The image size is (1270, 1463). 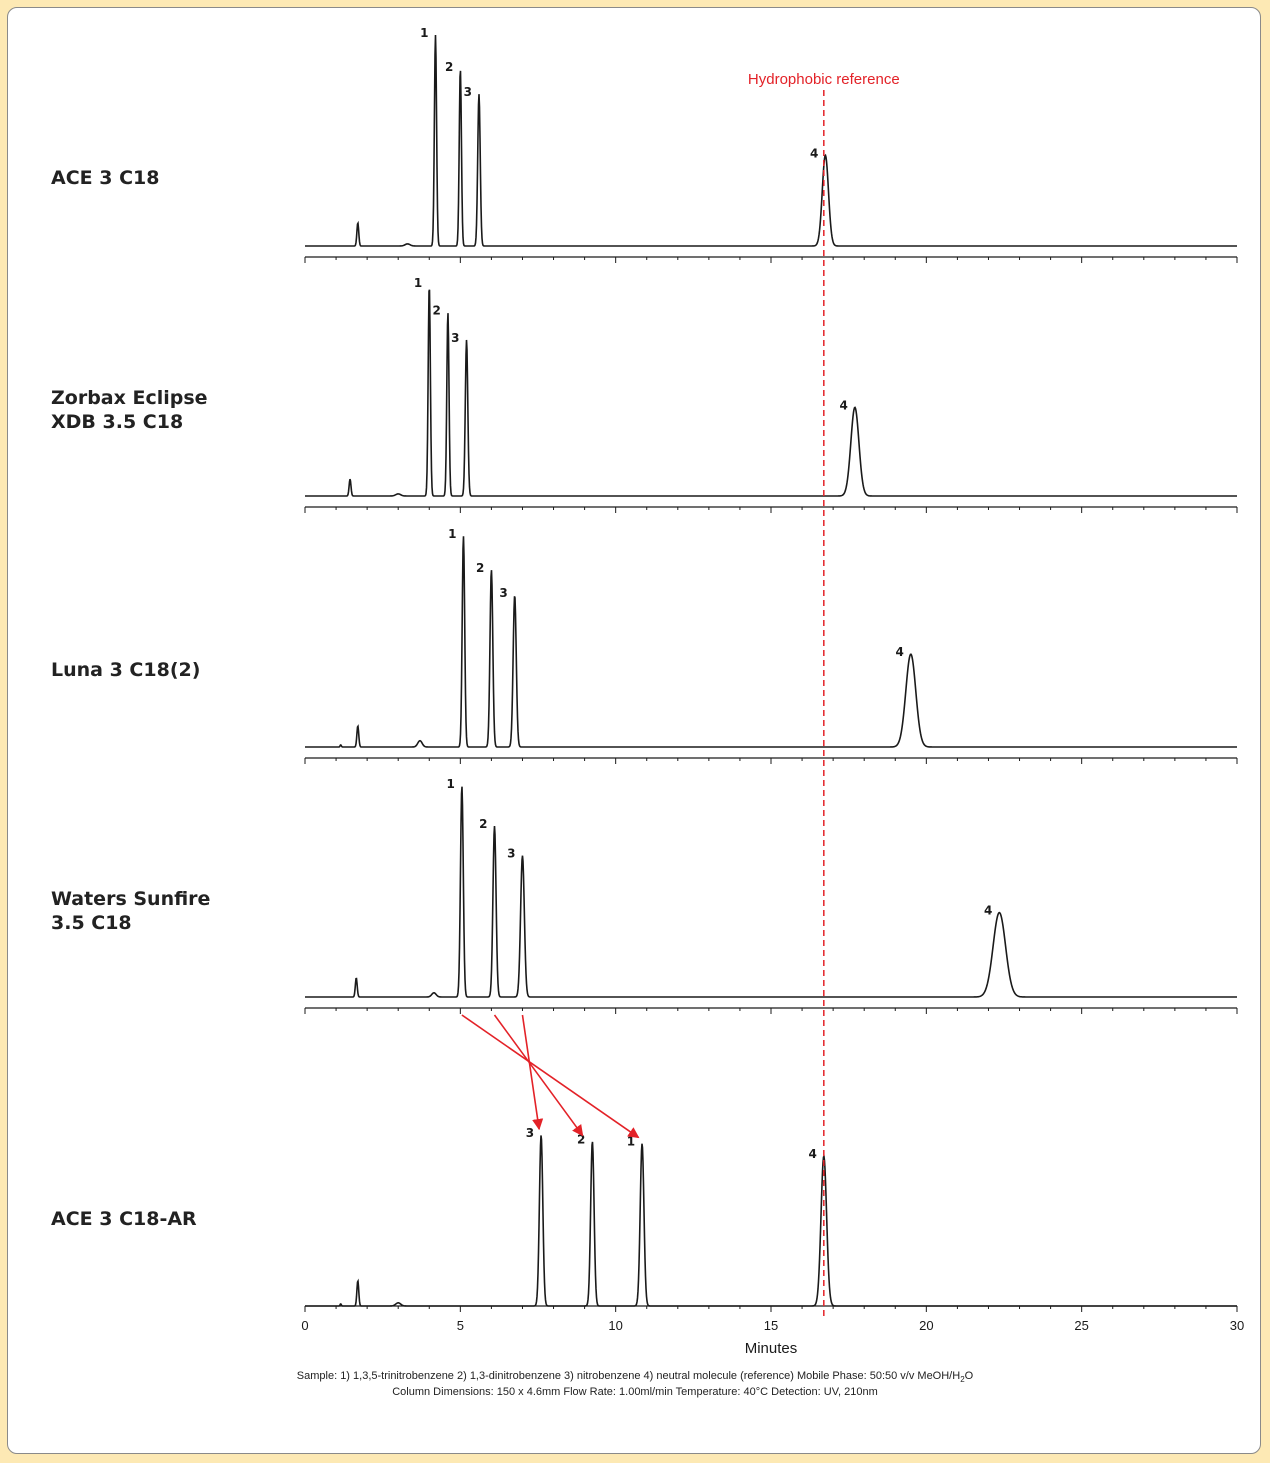 I want to click on column-label-1: ACE 3 C18, so click(x=171, y=178).